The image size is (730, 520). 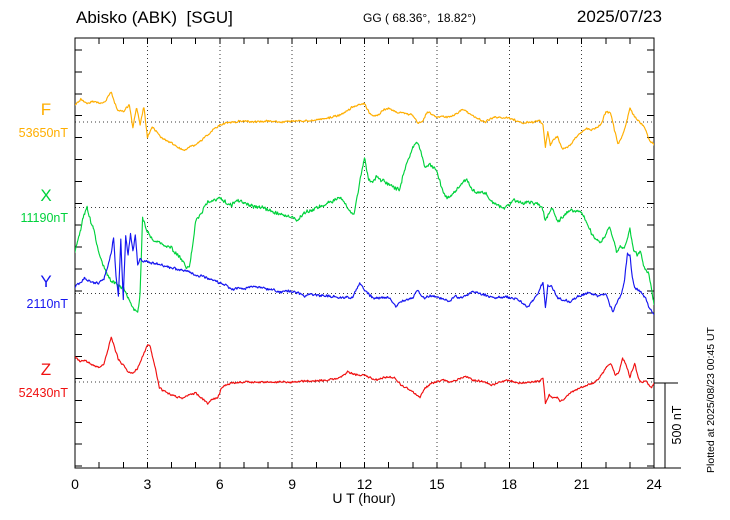 I want to click on channel-label-f: F, so click(x=46, y=109).